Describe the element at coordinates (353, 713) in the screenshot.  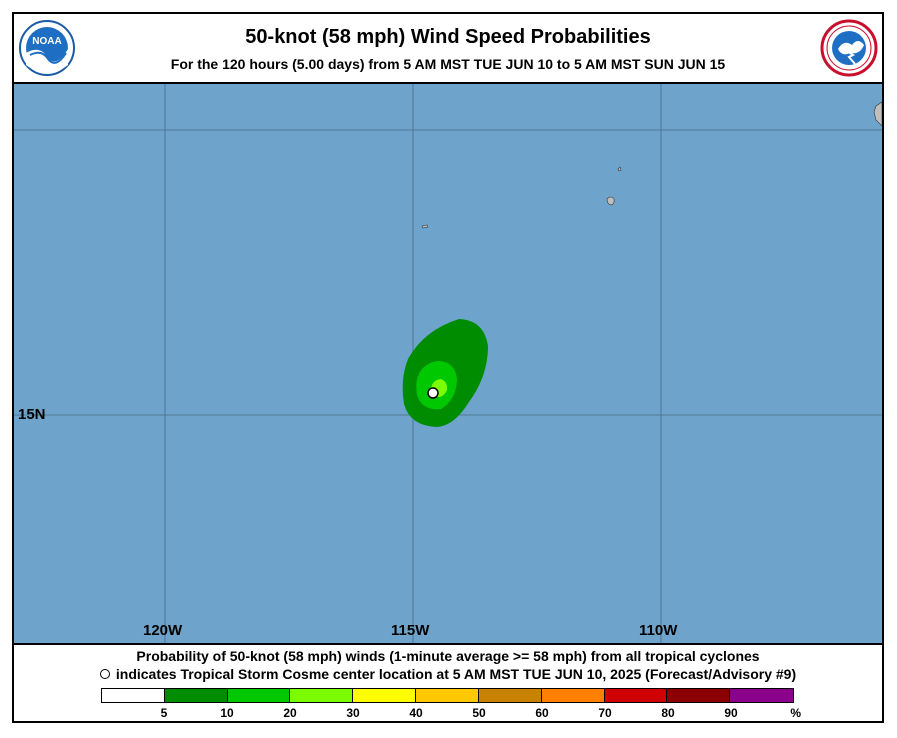
I see `legend-tick-label: 30` at that location.